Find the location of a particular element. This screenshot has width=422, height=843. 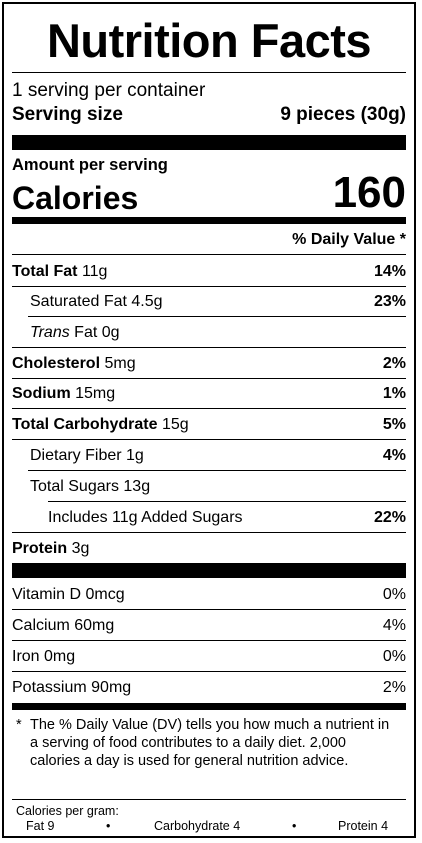

nutrient-row-total-carbohydrate: Total Carbohydrate 15g 5% is located at coordinates (209, 425).